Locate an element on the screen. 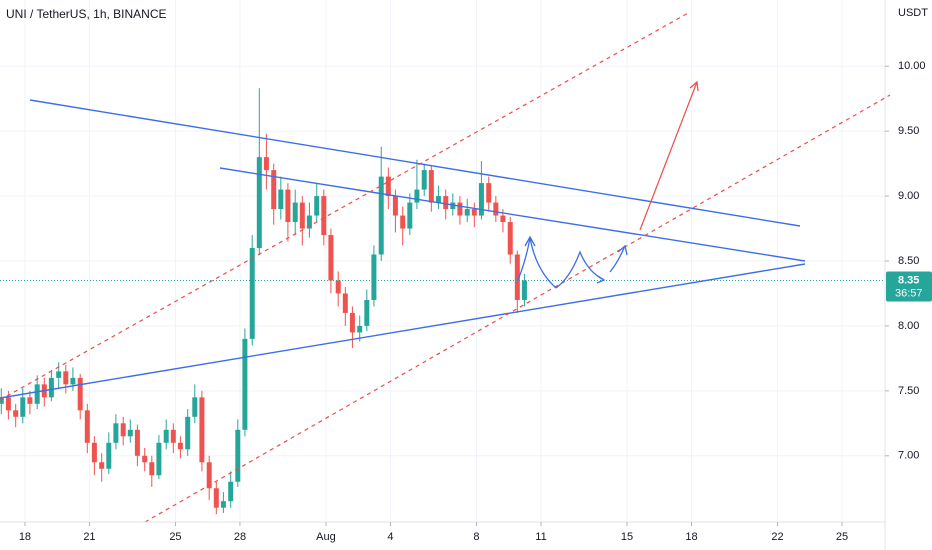  chart-title: UNI / TetherUS, 1h, BINANCE is located at coordinates (86, 14).